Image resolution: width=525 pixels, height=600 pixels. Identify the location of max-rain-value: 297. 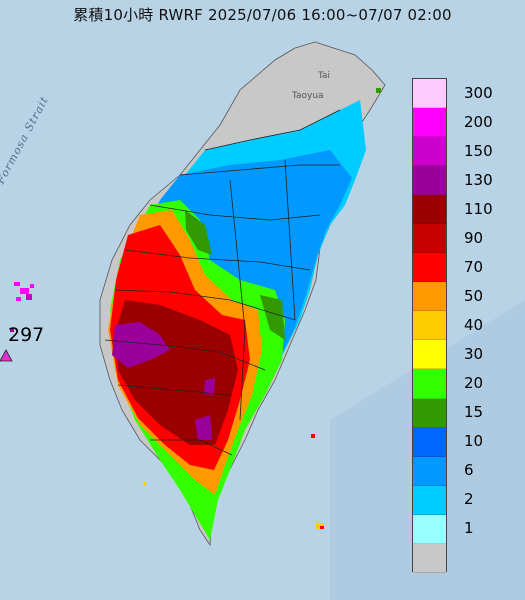
(26, 335).